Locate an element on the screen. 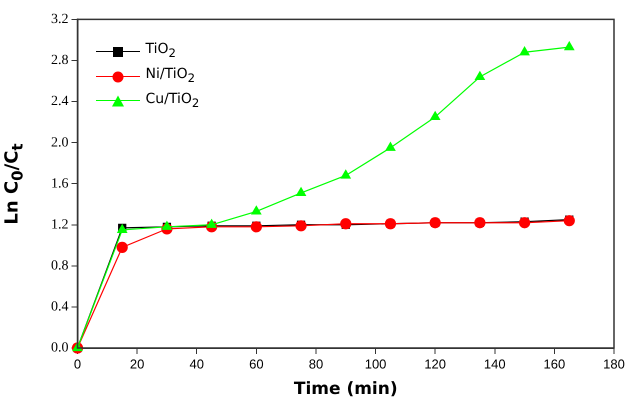 Image resolution: width=632 pixels, height=408 pixels. legend-label: Ni/TiO$_{2}$ is located at coordinates (171, 76).